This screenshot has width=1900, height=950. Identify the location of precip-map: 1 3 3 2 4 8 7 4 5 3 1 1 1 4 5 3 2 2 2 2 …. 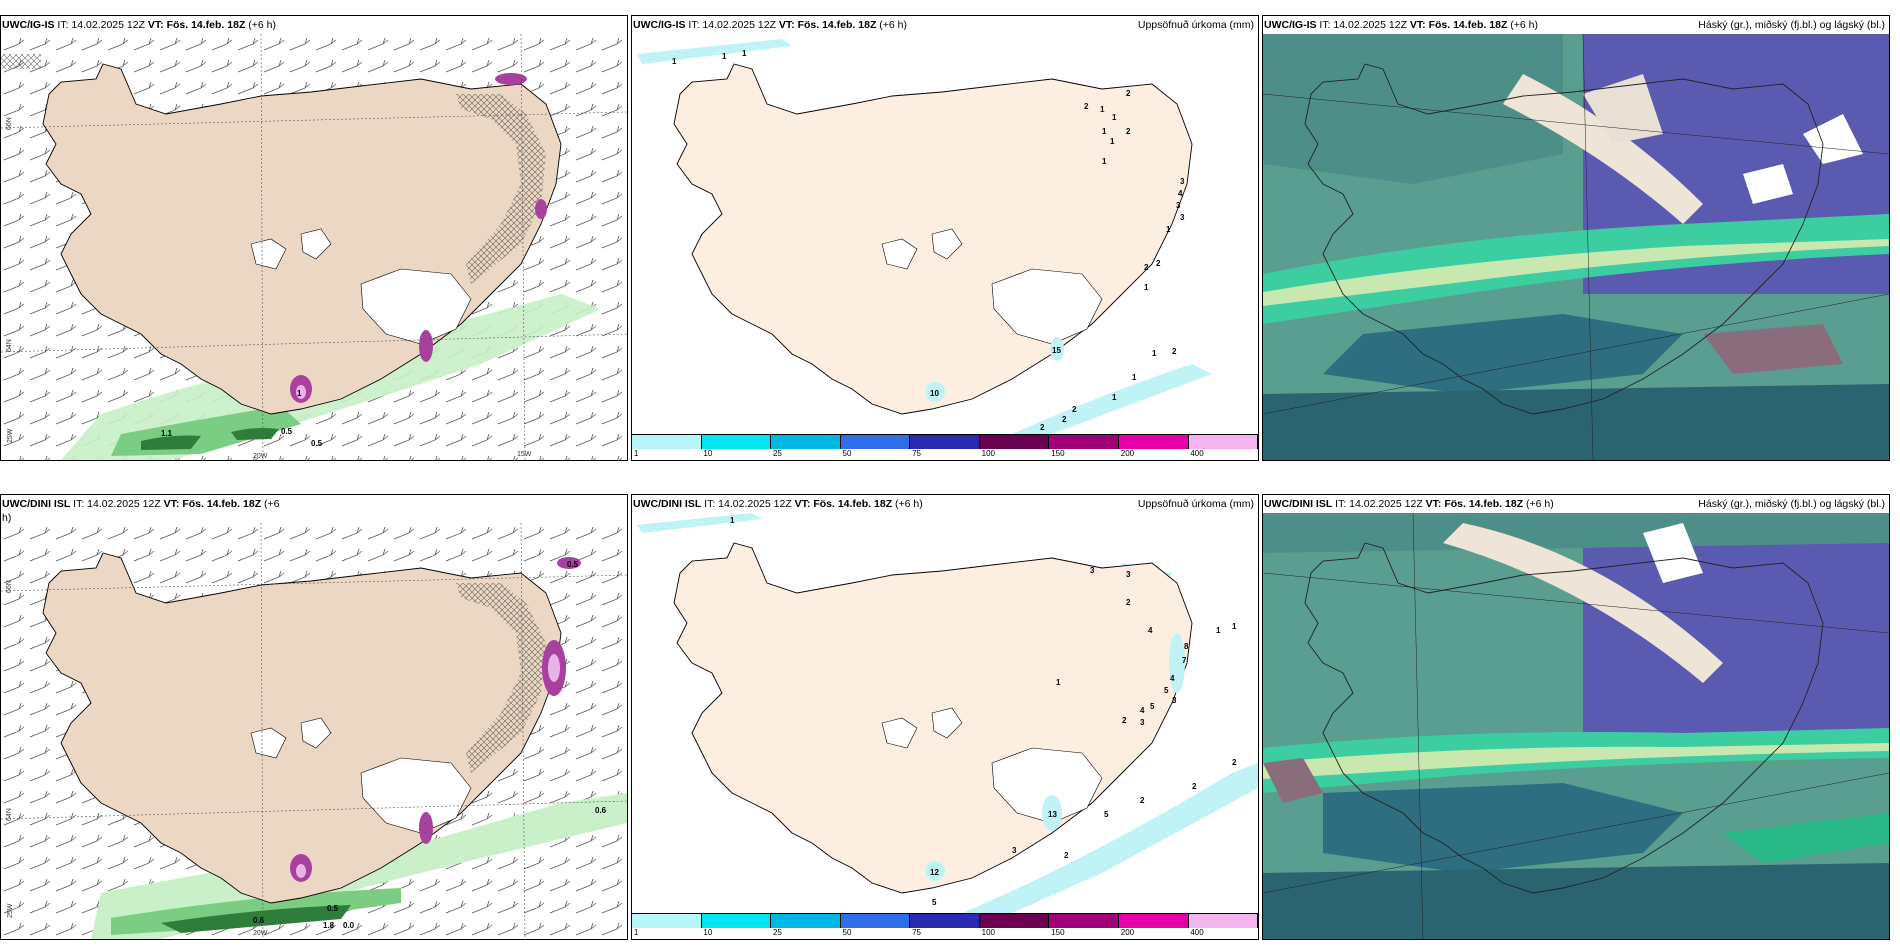
(945, 713).